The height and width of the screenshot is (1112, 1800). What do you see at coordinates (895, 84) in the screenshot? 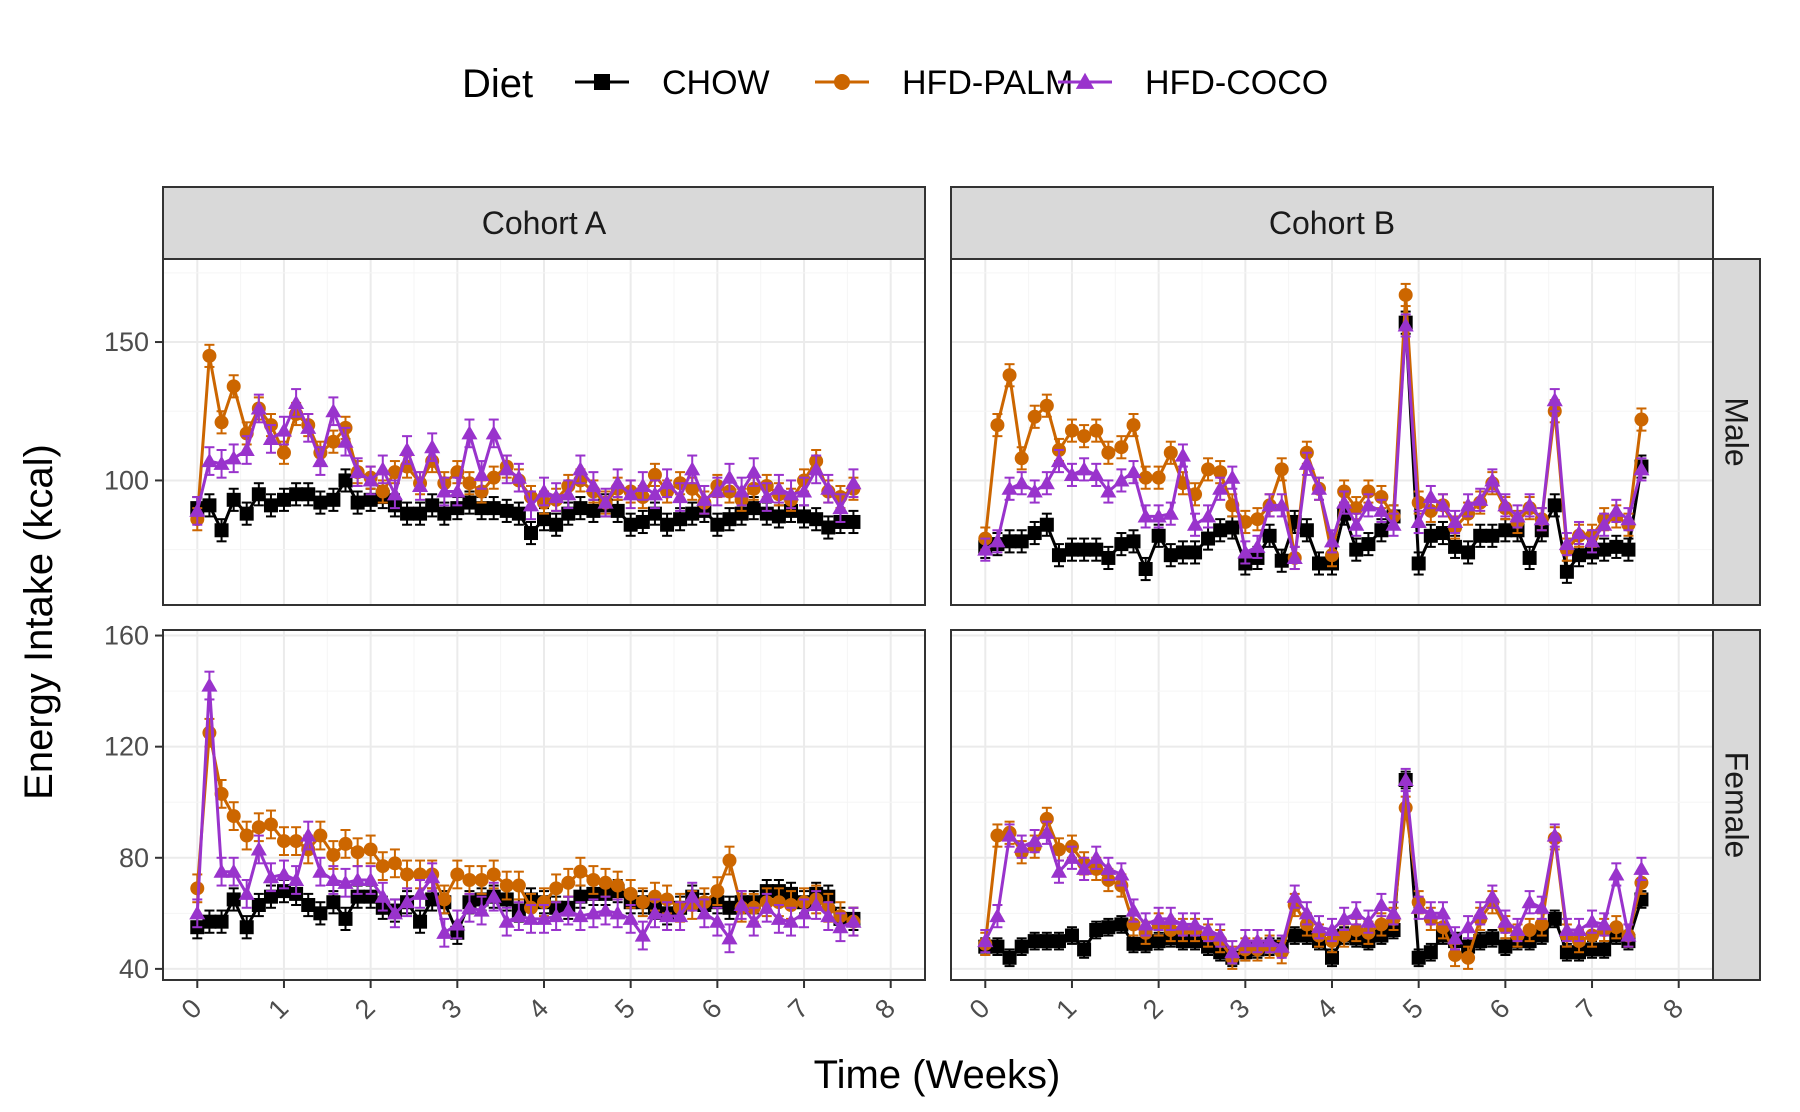
I see `legend: Diet CHOW HFD-PALM HFD-COCO` at bounding box center [895, 84].